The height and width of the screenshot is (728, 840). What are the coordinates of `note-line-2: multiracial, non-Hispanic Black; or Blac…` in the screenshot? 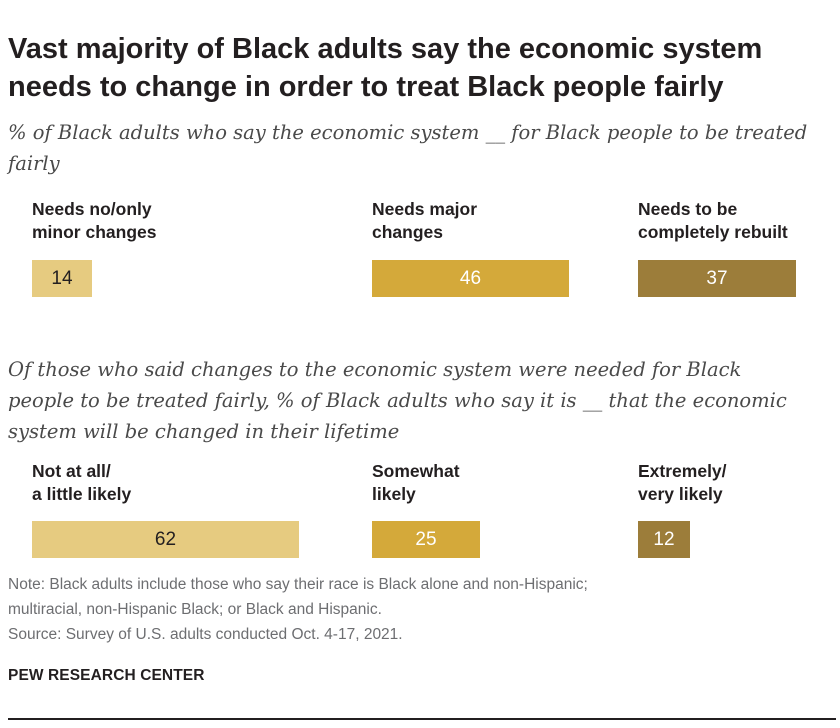 It's located at (195, 609).